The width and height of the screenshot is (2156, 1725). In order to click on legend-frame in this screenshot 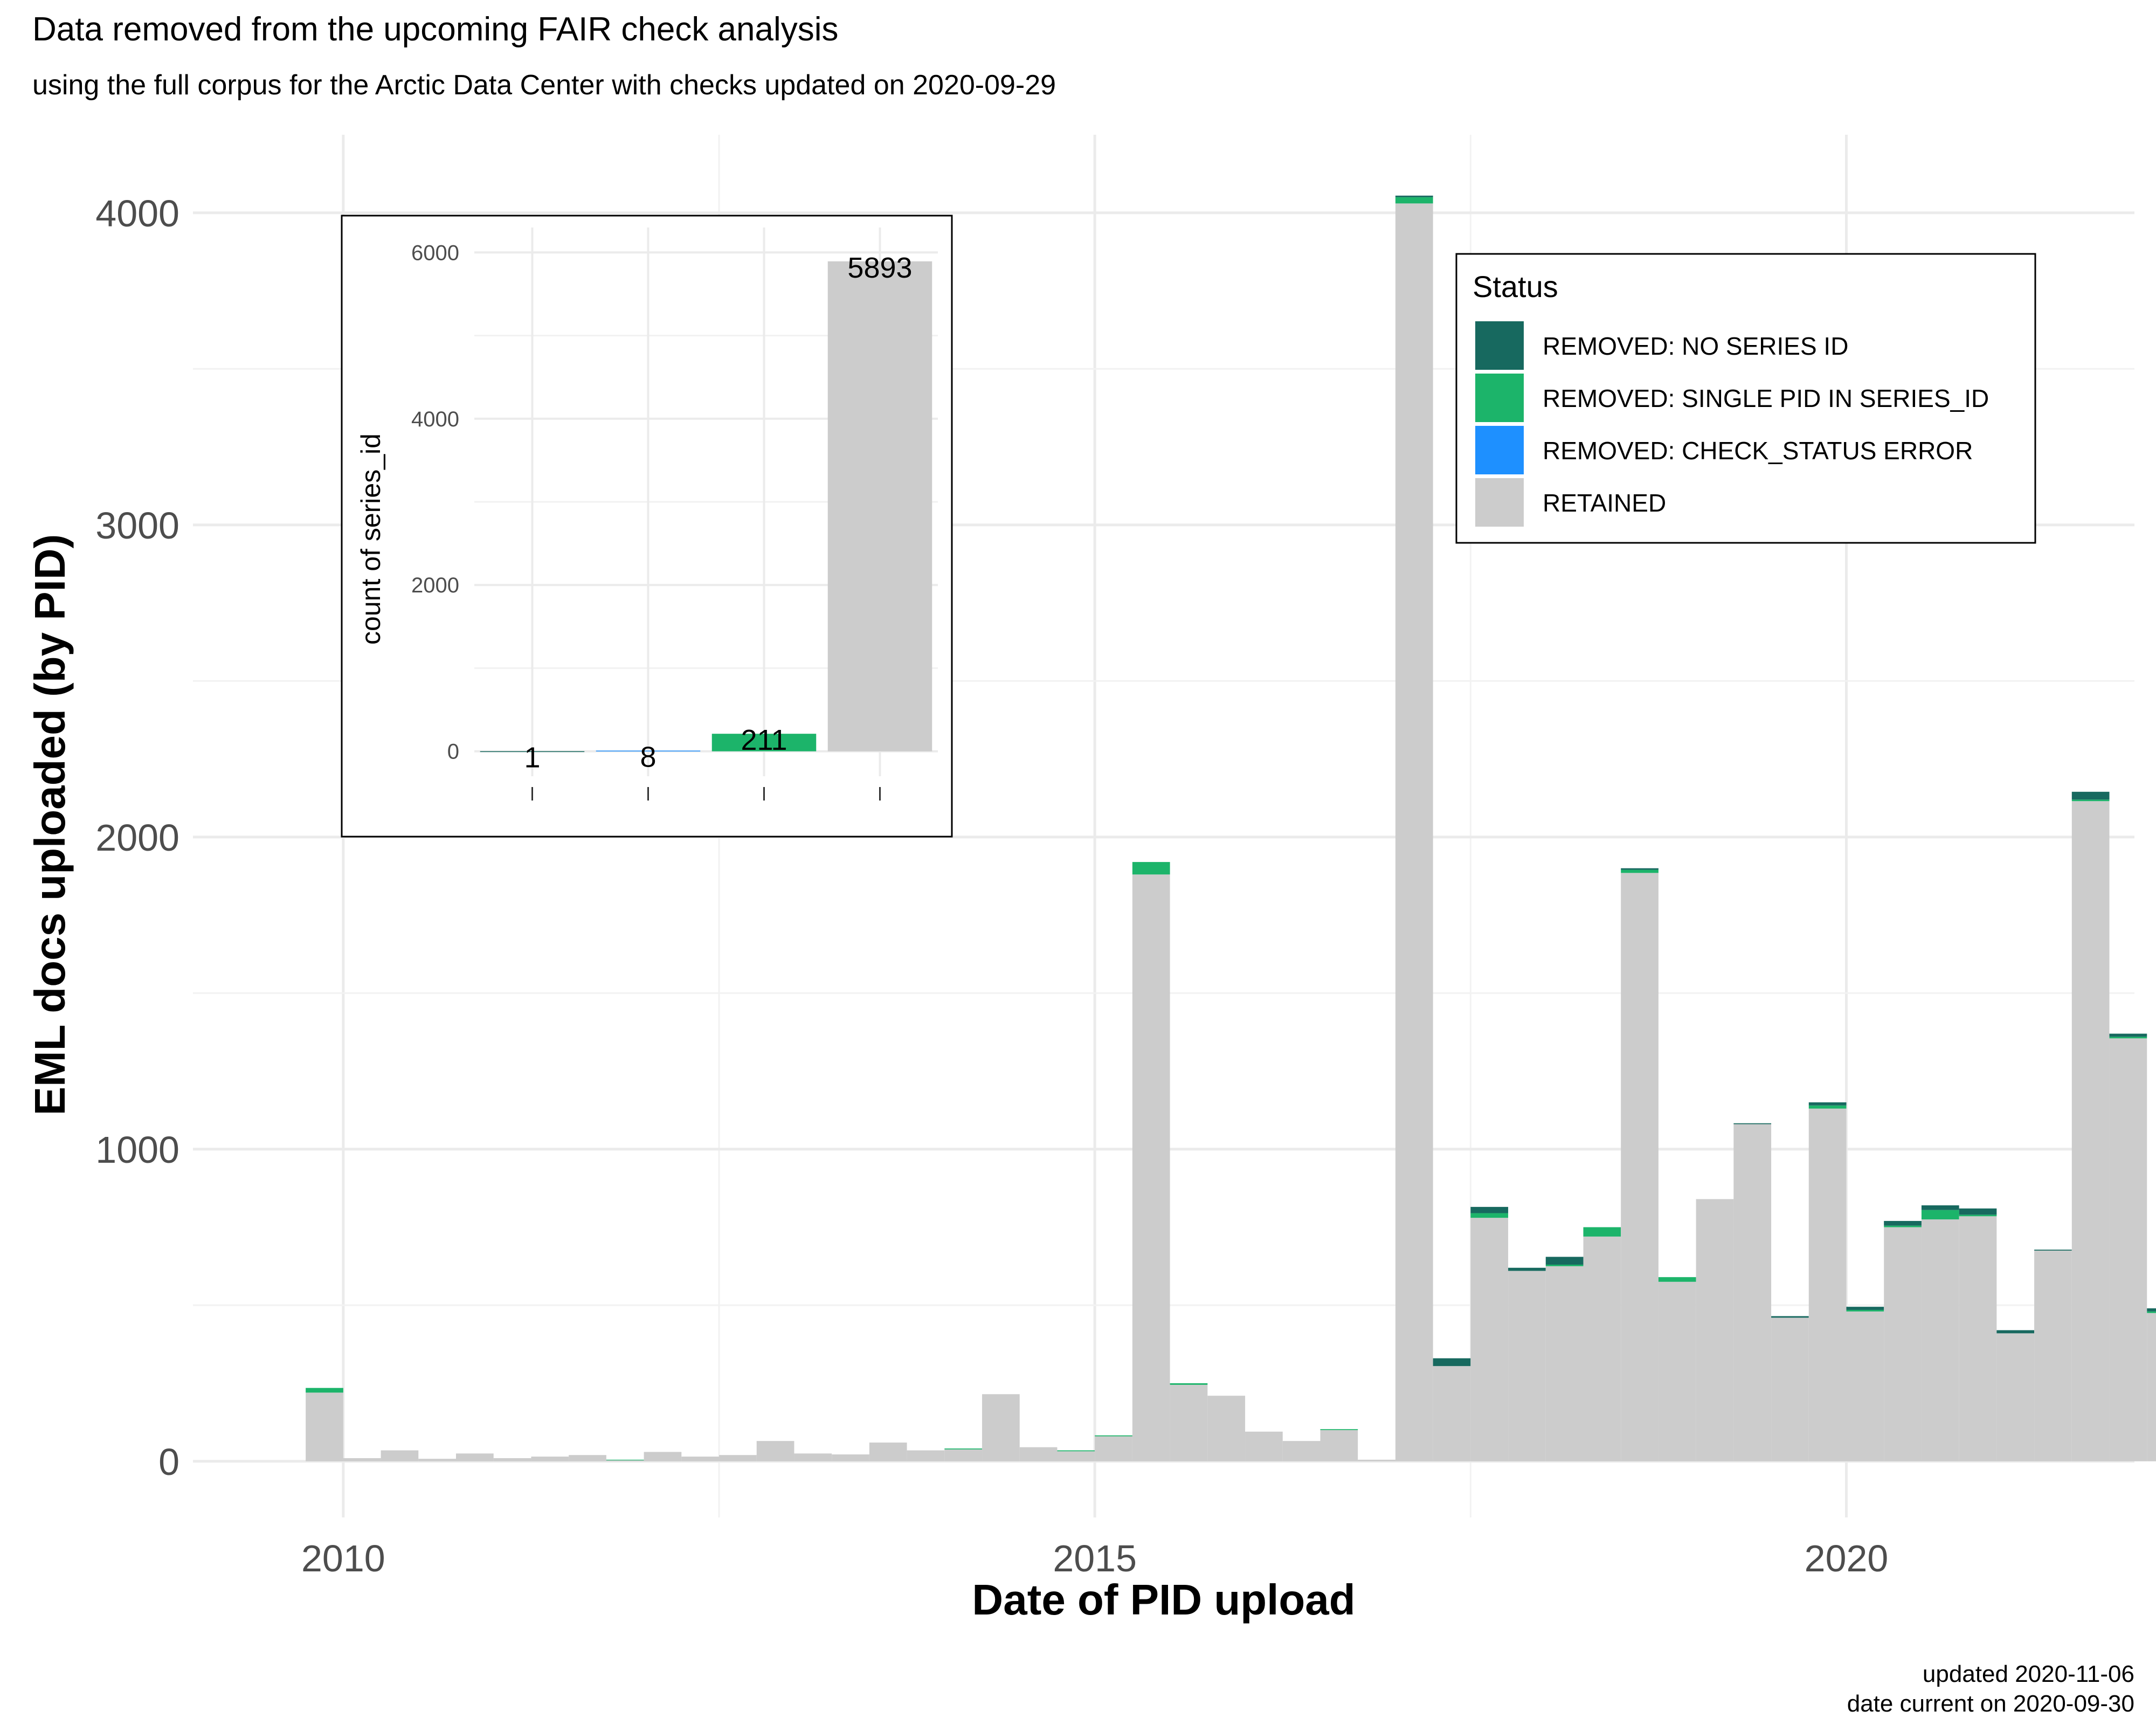, I will do `click(1745, 398)`.